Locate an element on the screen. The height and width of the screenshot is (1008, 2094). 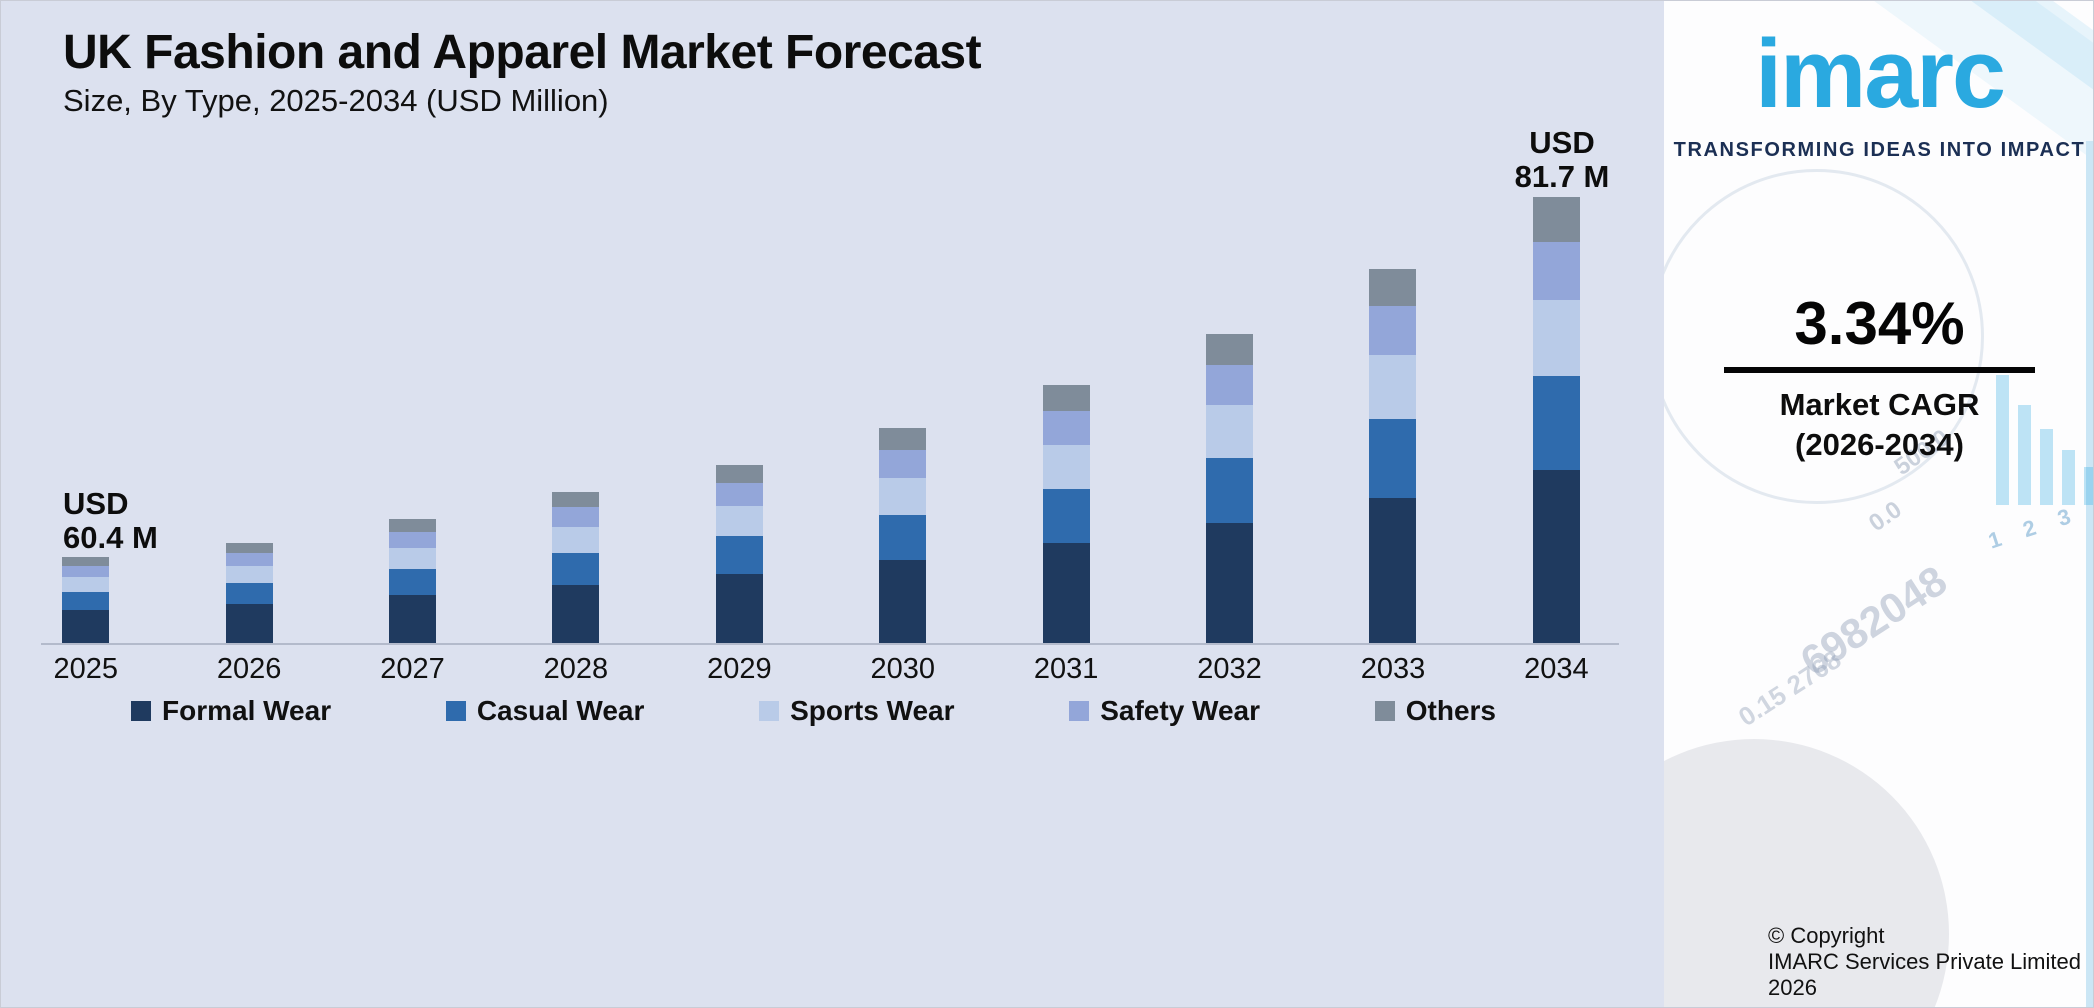
total-label-2034-line2: 81.7 M is located at coordinates (1562, 176).